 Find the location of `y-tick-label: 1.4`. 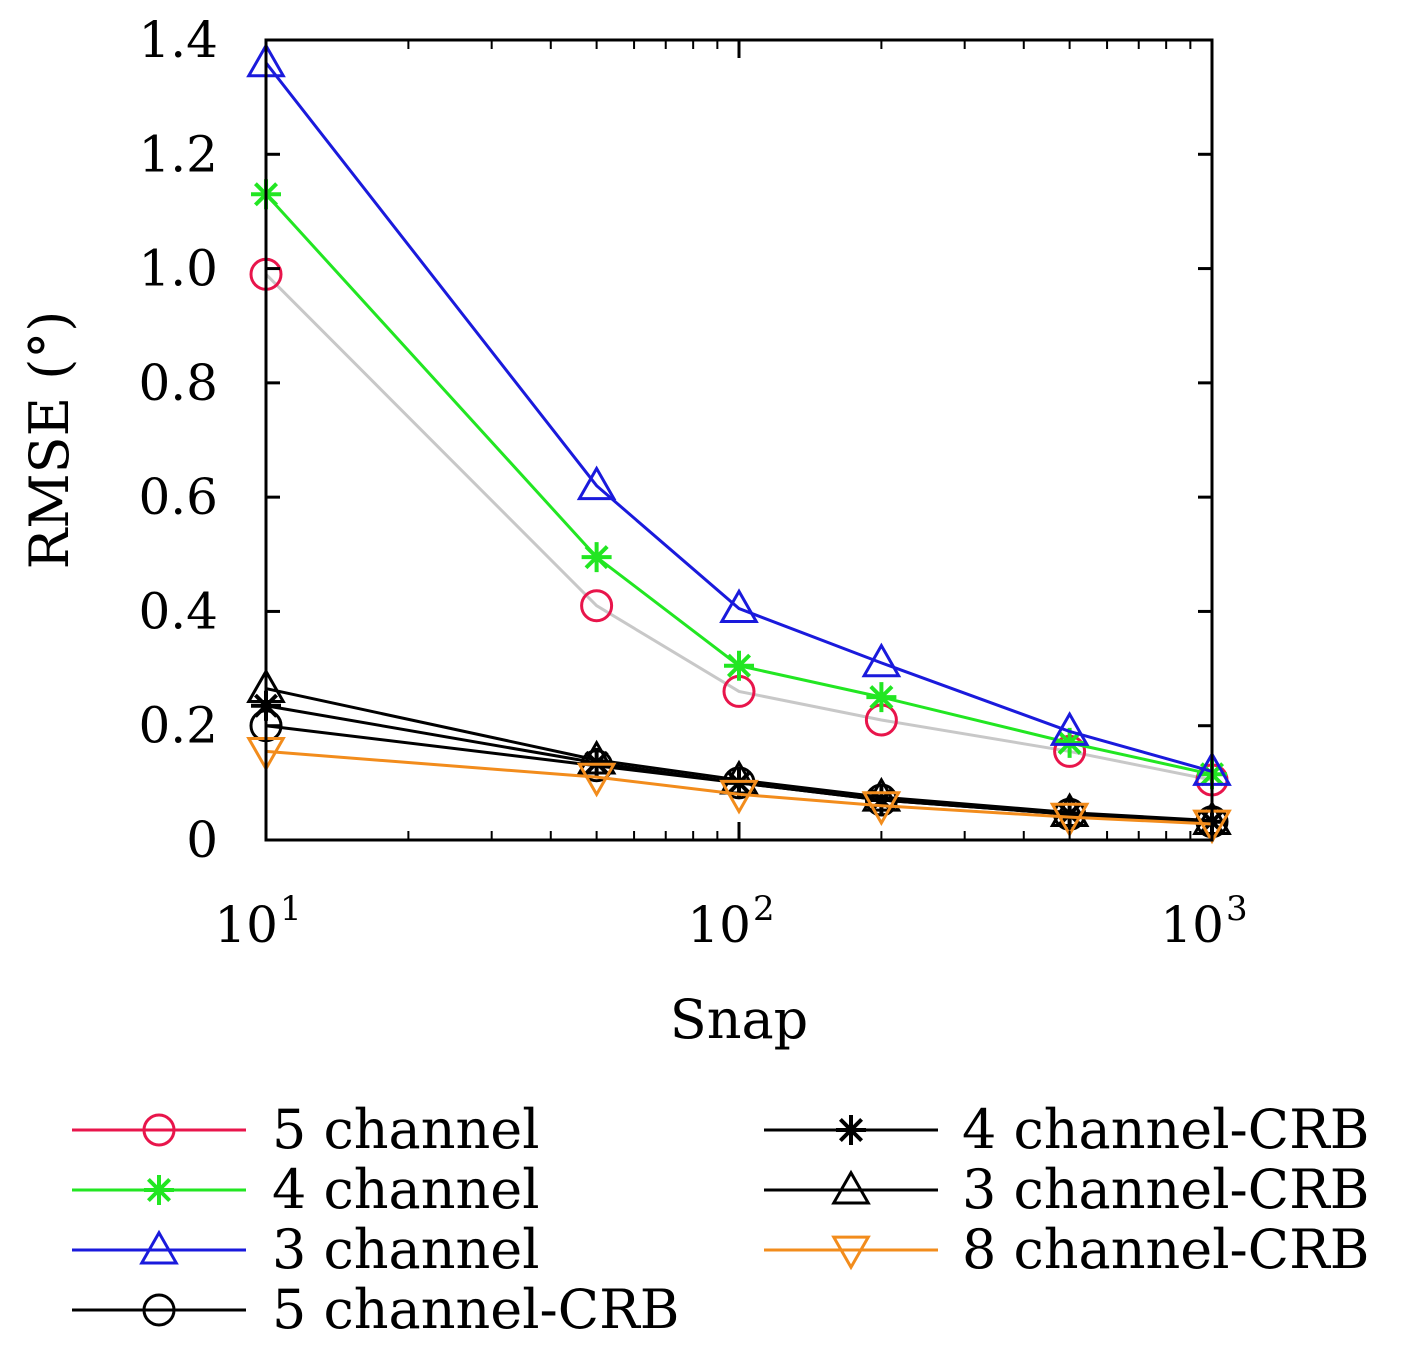

y-tick-label: 1.4 is located at coordinates (178, 40).